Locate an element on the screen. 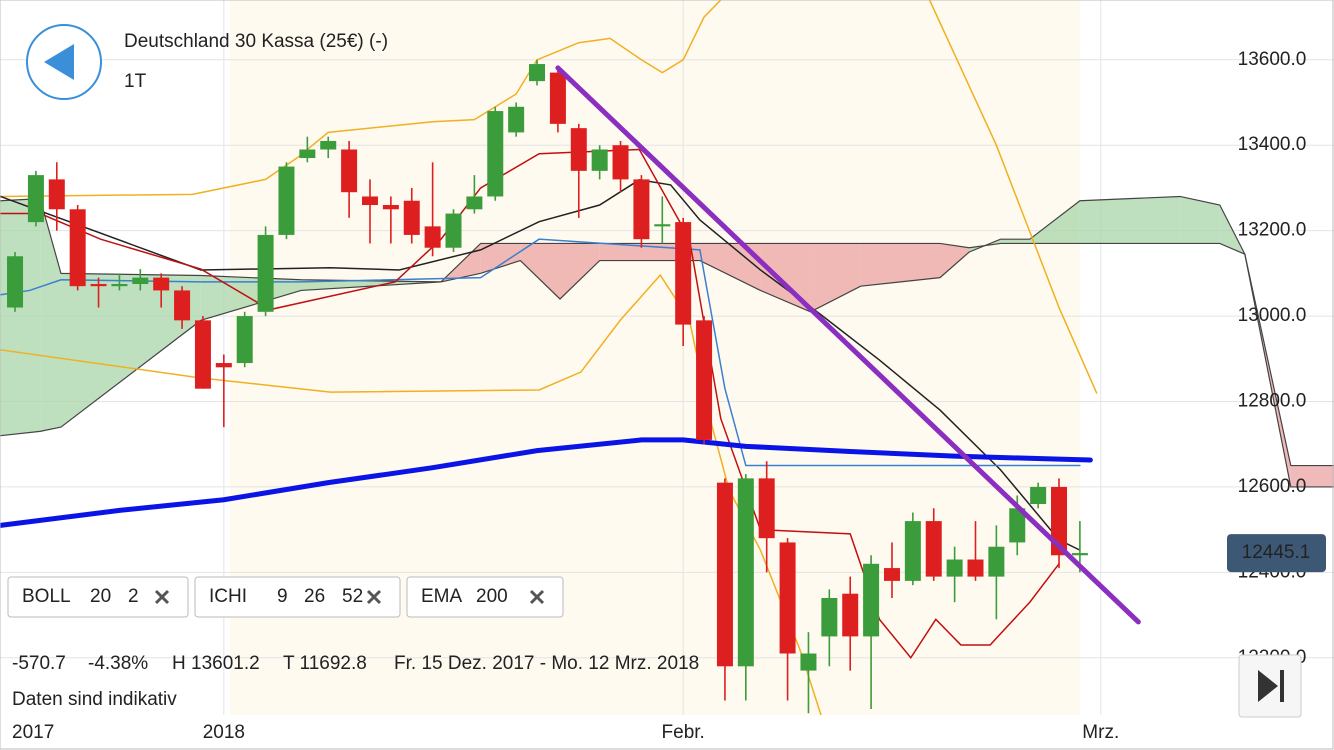  note: Daten sind indikativ is located at coordinates (94, 699).